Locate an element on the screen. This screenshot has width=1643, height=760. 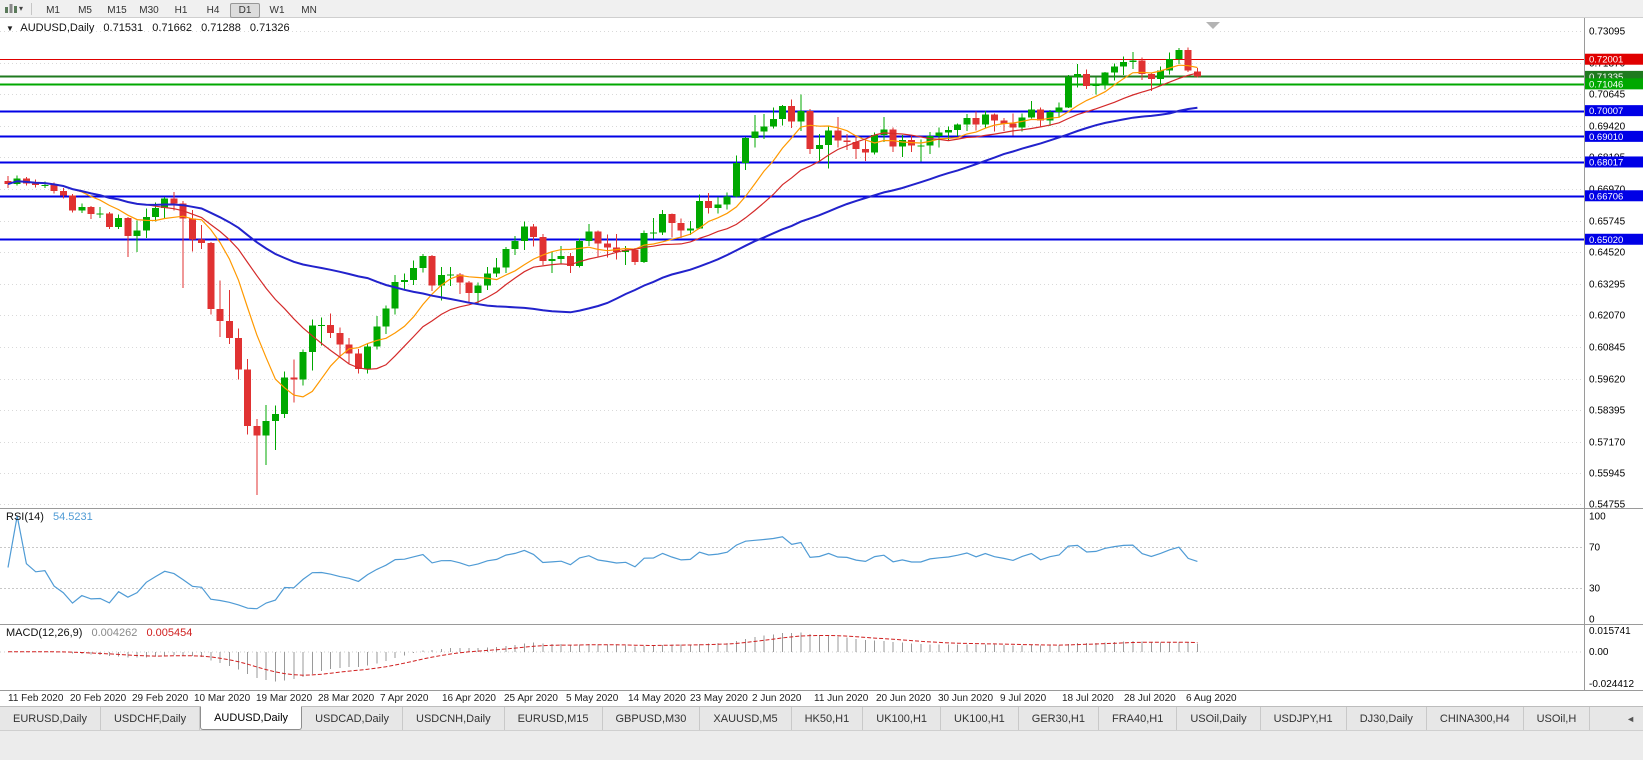
chart-tab-fra40-h1: FRA40,H1 is located at coordinates (1138, 718).